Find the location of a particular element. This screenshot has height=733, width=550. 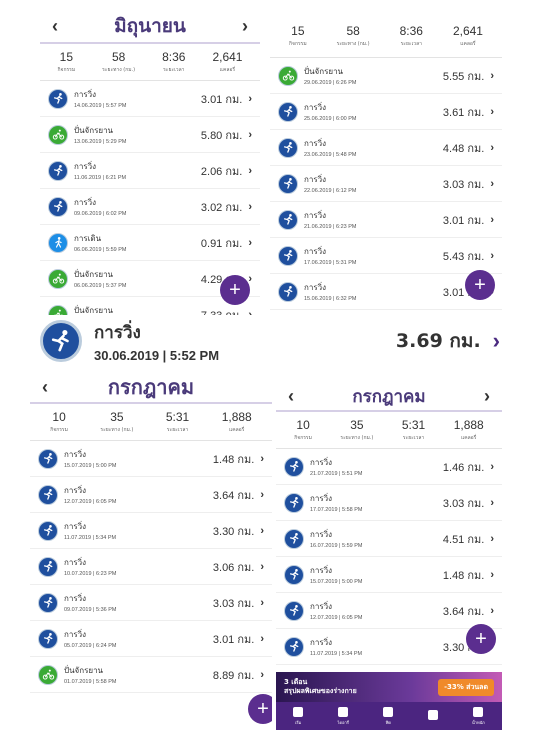

discount-badge: -33% ส่วนลด is located at coordinates (466, 687).